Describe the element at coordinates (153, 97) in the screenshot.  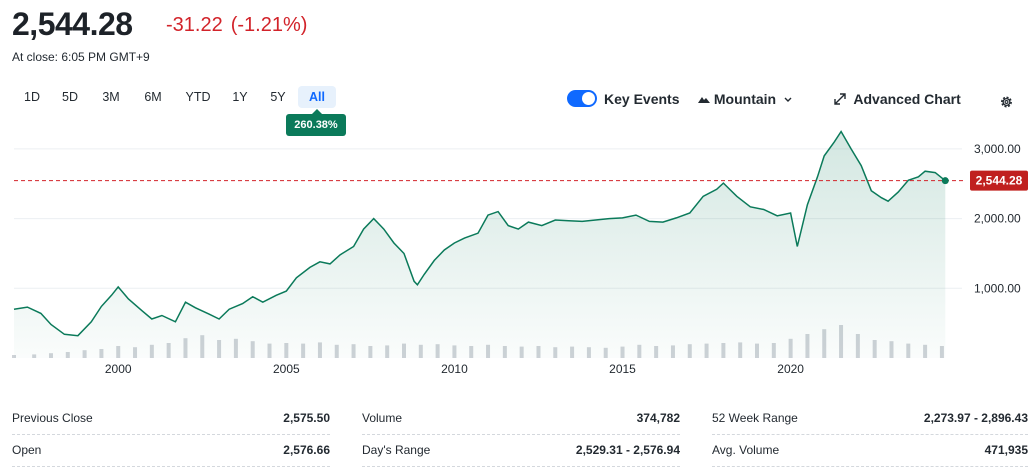
I see `range-6m: 6M` at that location.